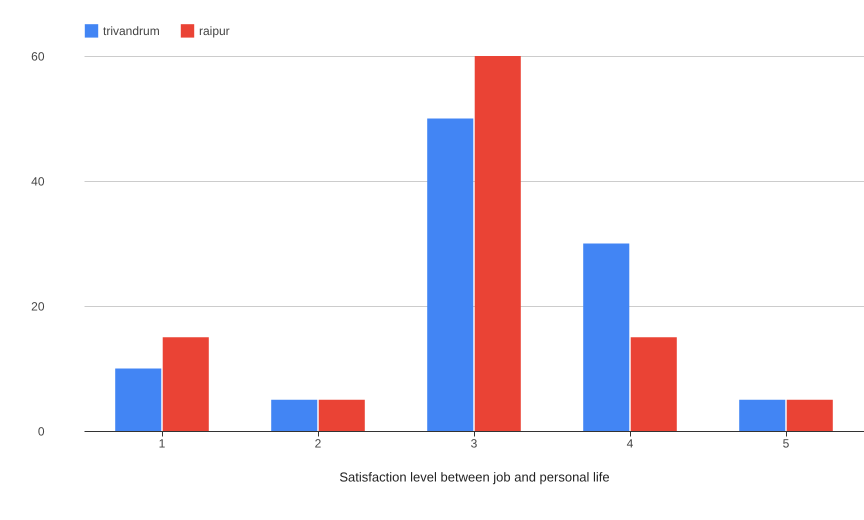 The image size is (864, 520). I want to click on x-tick-label: 1, so click(162, 443).